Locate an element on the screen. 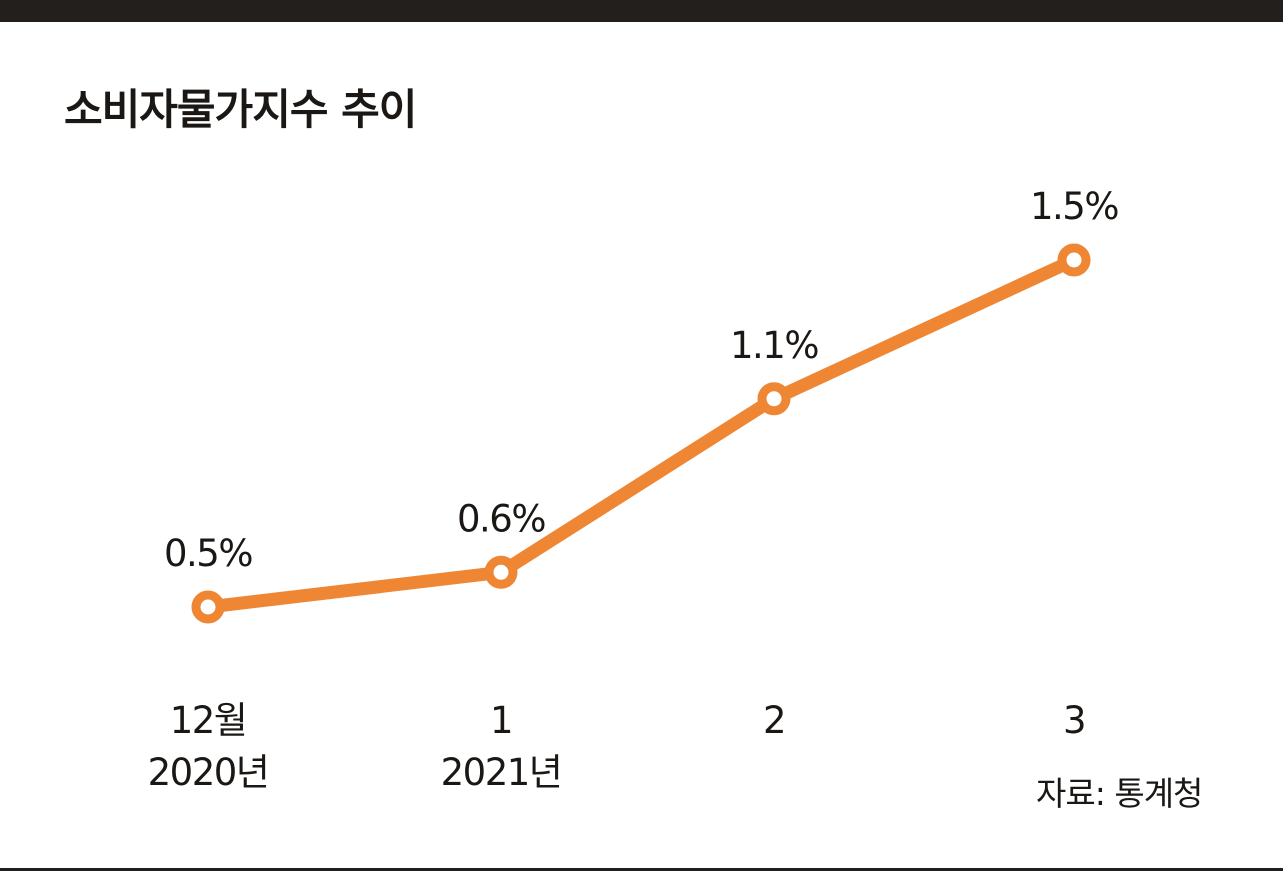 The image size is (1283, 874). data-label: 1.5% is located at coordinates (1074, 206).